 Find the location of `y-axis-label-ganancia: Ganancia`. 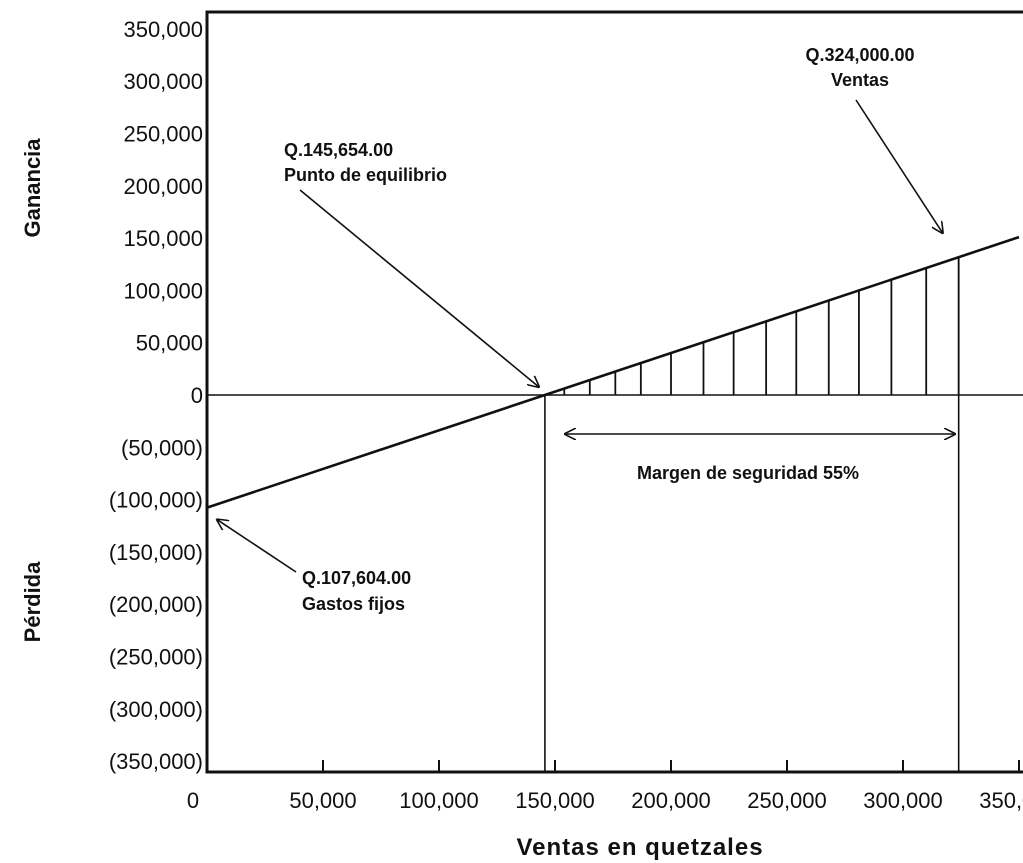

y-axis-label-ganancia: Ganancia is located at coordinates (32, 188).